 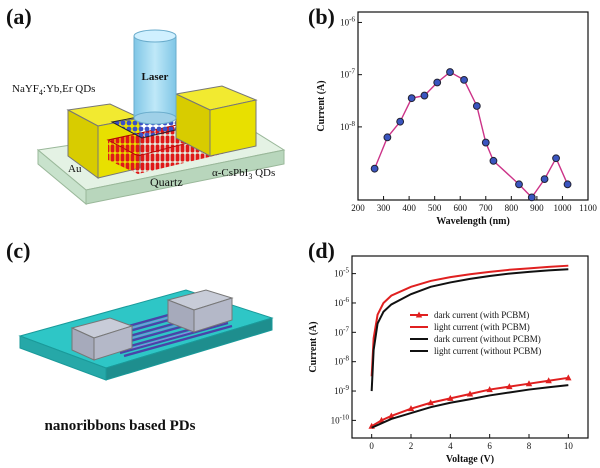 I want to click on y-tick-label-d: 10⁻⁶, so click(x=341, y=302).